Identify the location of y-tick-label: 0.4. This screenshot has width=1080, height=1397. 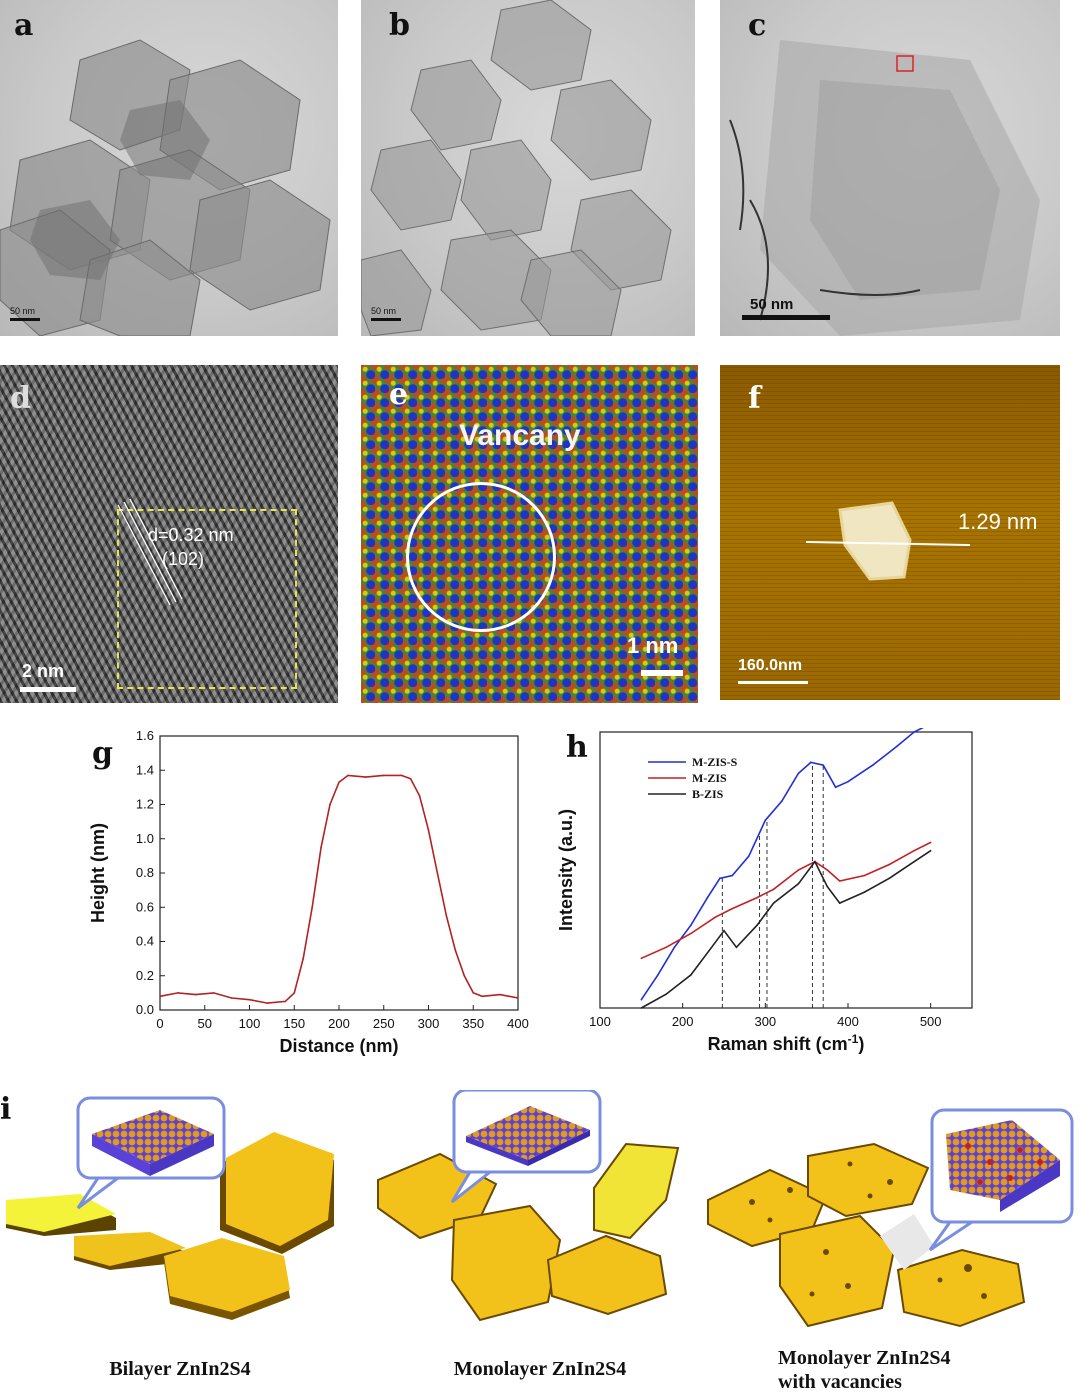
(145, 941).